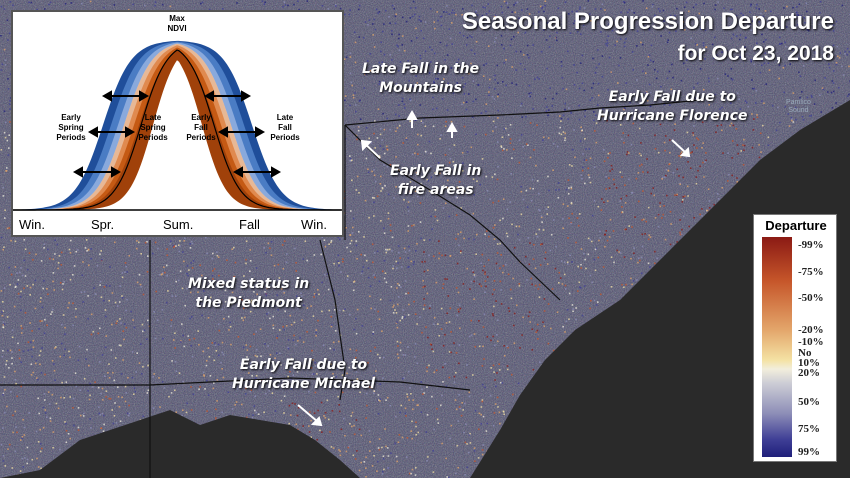  I want to click on late-spring-label: Late Spring Periods, so click(153, 127).